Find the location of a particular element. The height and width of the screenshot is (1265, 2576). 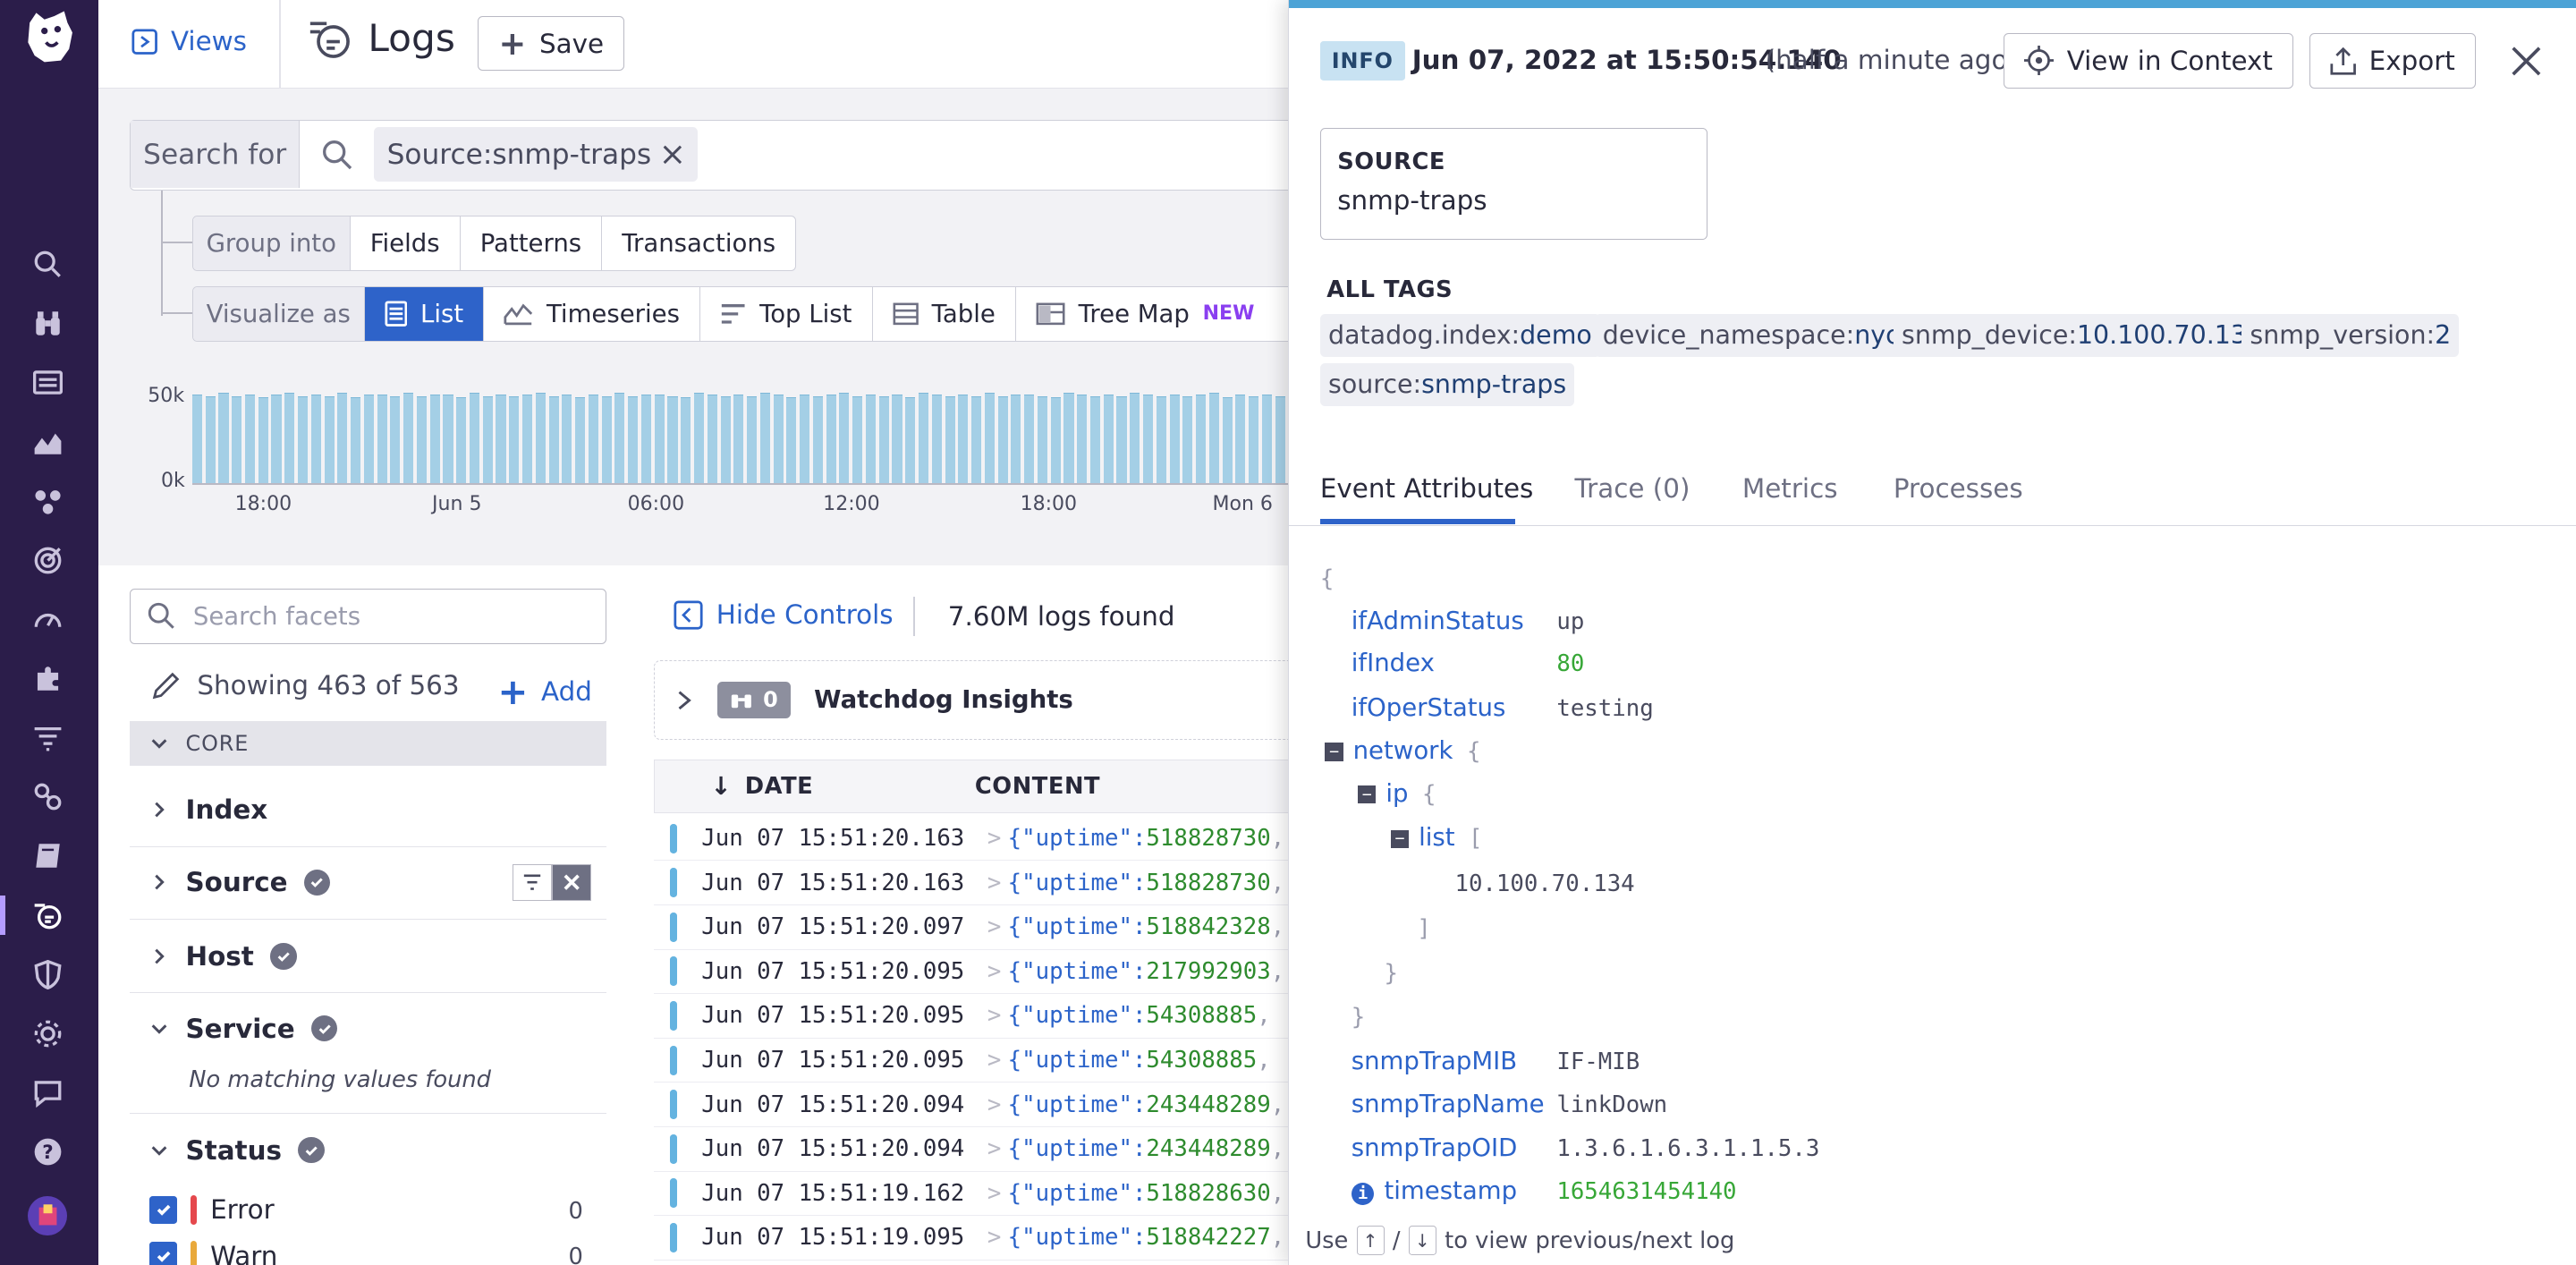

sort-desc-icon: ↓ is located at coordinates (721, 786).